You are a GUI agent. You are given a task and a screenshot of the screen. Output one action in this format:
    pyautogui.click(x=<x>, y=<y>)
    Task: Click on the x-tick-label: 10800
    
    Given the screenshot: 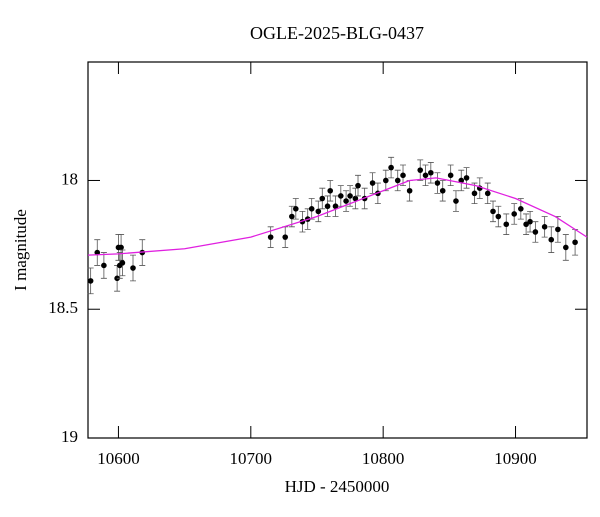 What is the action you would take?
    pyautogui.click(x=383, y=458)
    